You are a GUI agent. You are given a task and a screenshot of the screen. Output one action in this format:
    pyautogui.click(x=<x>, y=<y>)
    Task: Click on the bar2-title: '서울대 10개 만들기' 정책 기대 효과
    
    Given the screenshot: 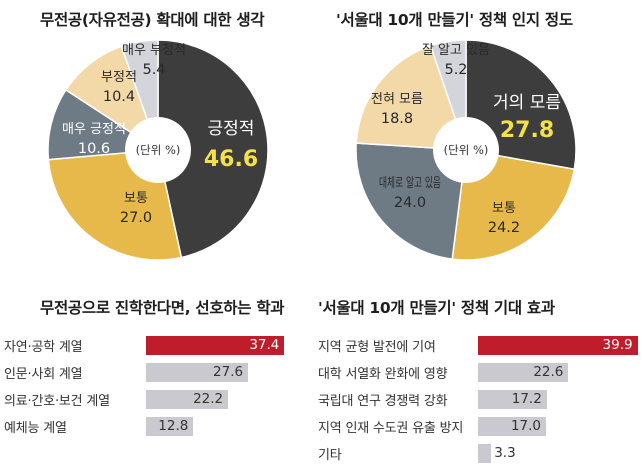 What is the action you would take?
    pyautogui.click(x=436, y=308)
    